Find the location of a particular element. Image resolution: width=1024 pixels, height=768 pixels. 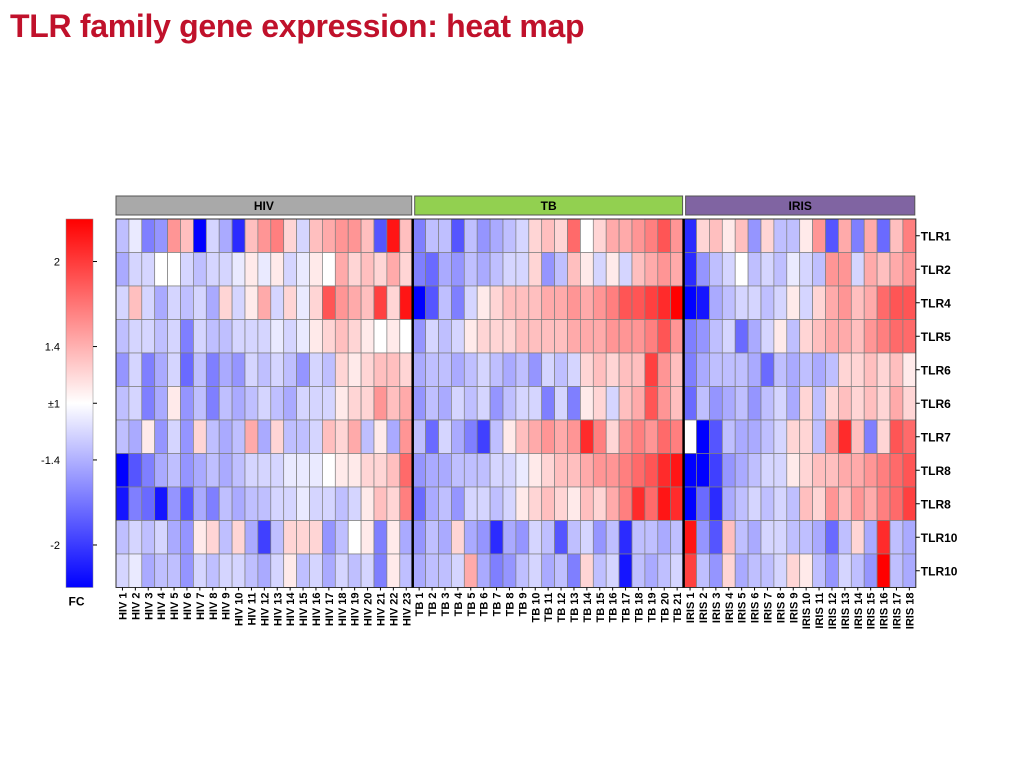

column-label: IRIS 1 is located at coordinates (691, 608).